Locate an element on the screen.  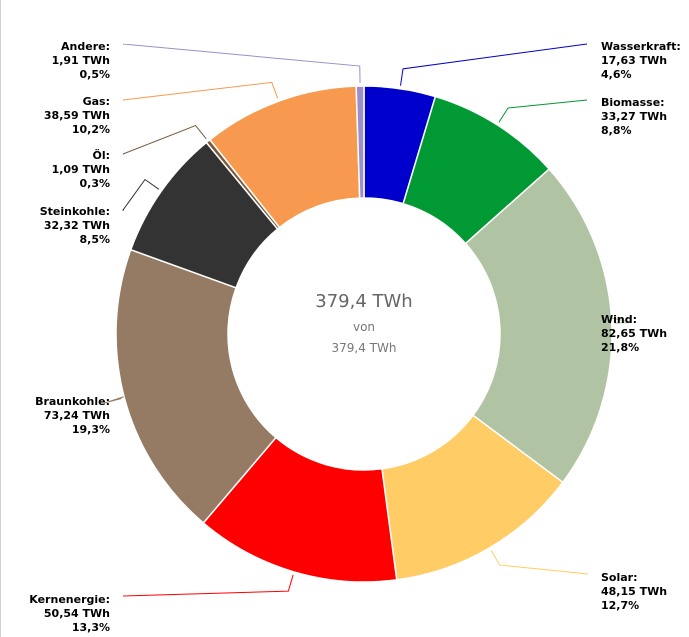
slice-label-value-2: 82,65 TWh is located at coordinates (634, 333).